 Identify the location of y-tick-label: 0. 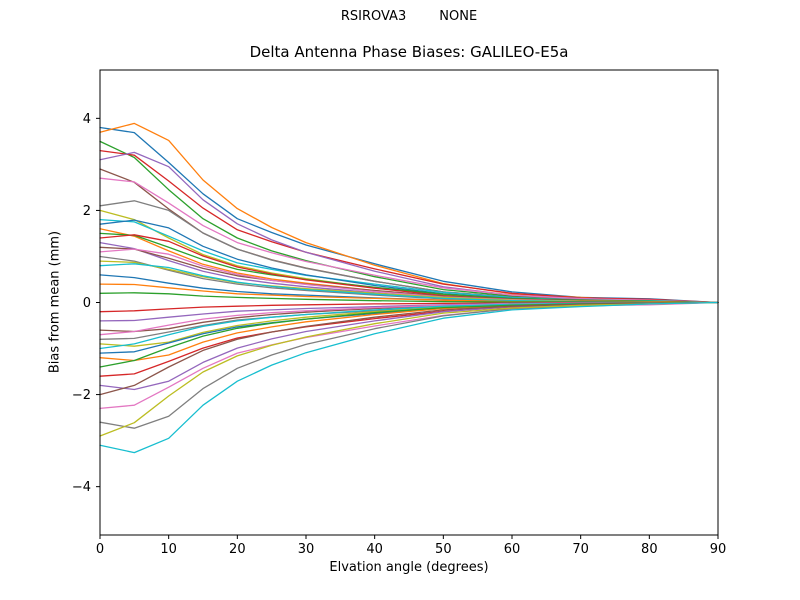
(87, 303).